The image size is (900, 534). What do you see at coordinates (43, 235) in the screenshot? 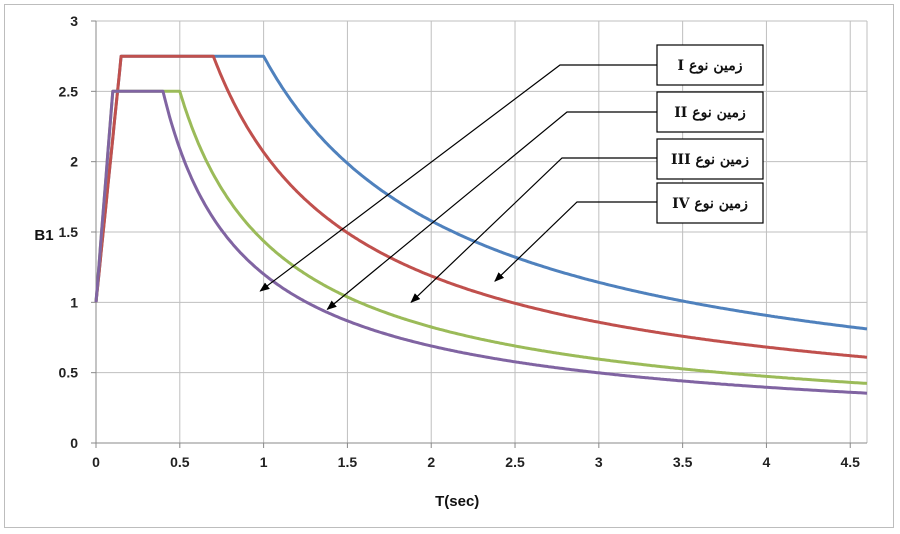
I see `y-axis-title: B1` at bounding box center [43, 235].